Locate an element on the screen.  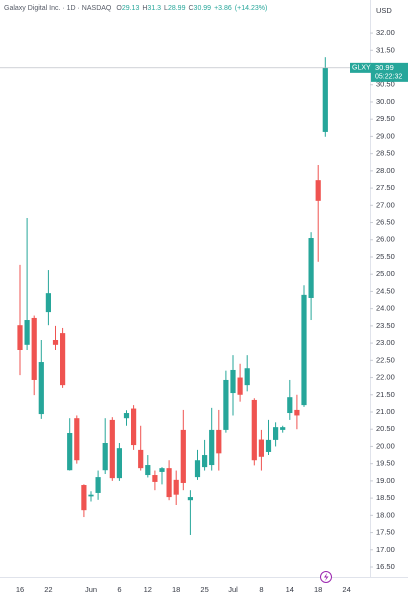
symbol-badge is located at coordinates (360, 67).